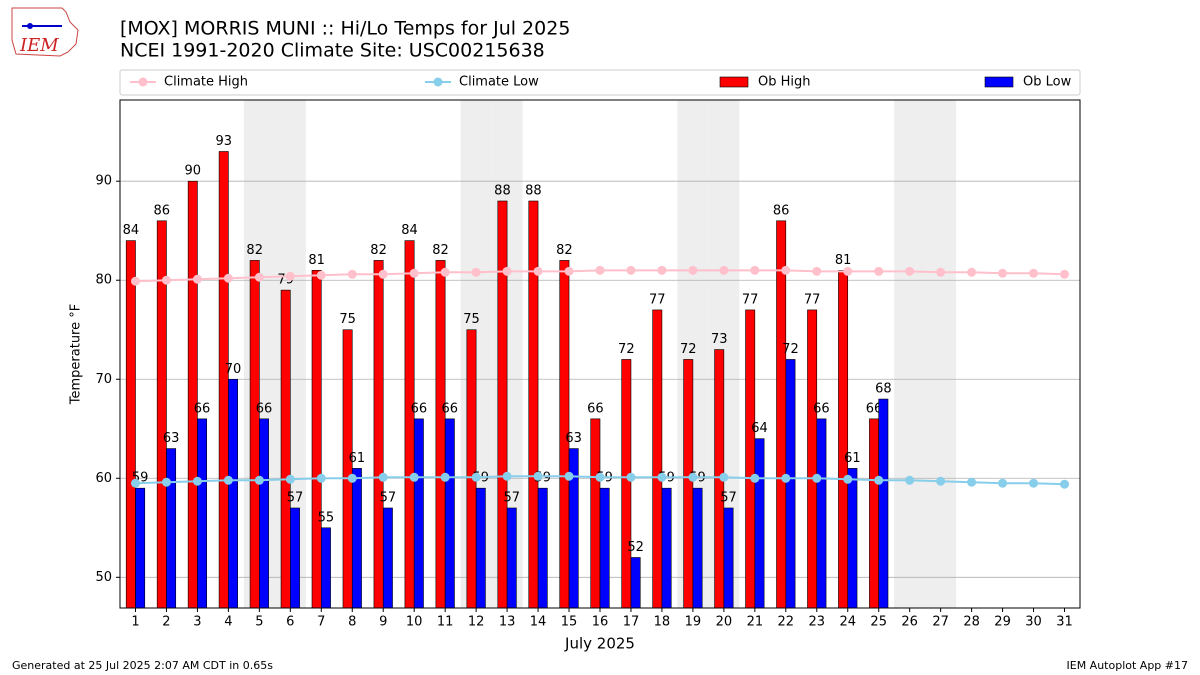  I want to click on x-tick-label: 16, so click(600, 622).